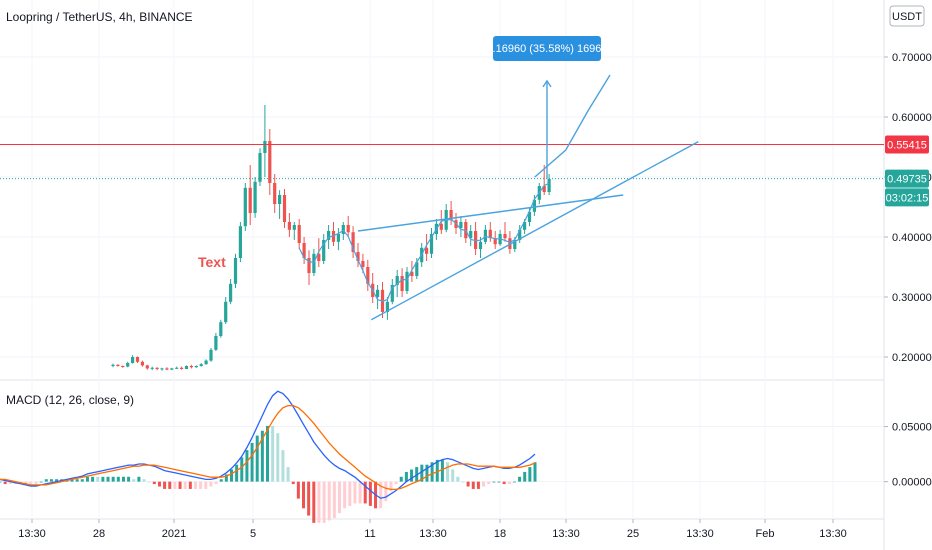 Image resolution: width=932 pixels, height=550 pixels. What do you see at coordinates (572, 126) in the screenshot?
I see `projection-path` at bounding box center [572, 126].